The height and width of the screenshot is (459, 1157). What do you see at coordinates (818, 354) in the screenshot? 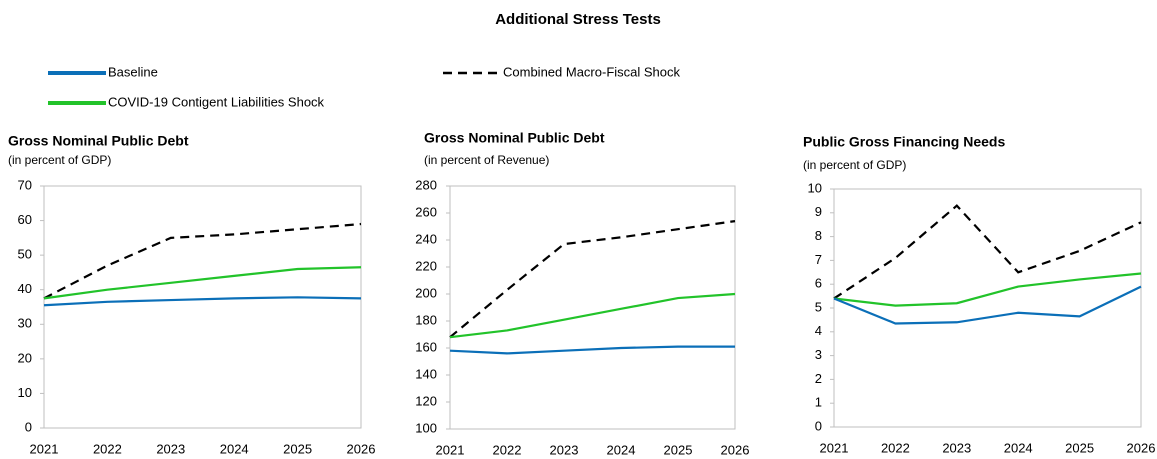
I see `y-tick-label: 3` at bounding box center [818, 354].